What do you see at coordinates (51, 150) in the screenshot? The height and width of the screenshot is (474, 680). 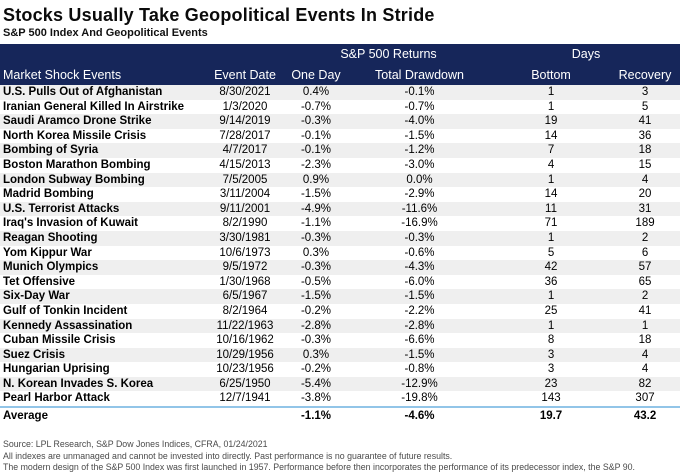 I see `event-name-cell: Bombing of Syria` at bounding box center [51, 150].